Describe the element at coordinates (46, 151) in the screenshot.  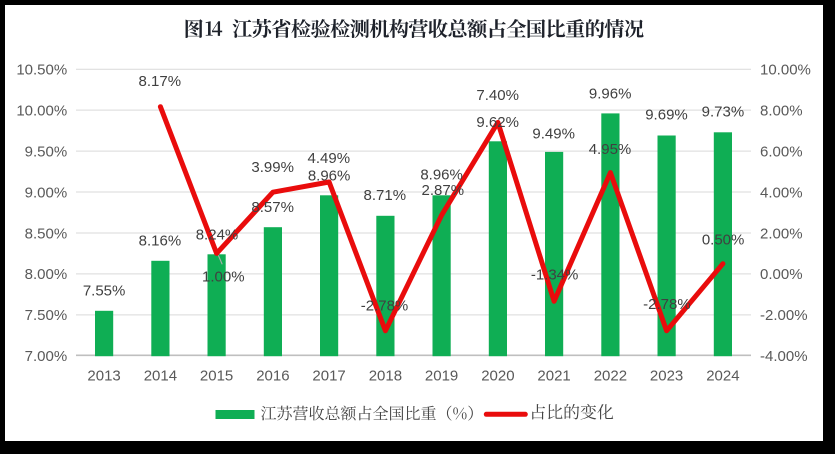
I see `svg-text: 9.50%` at that location.